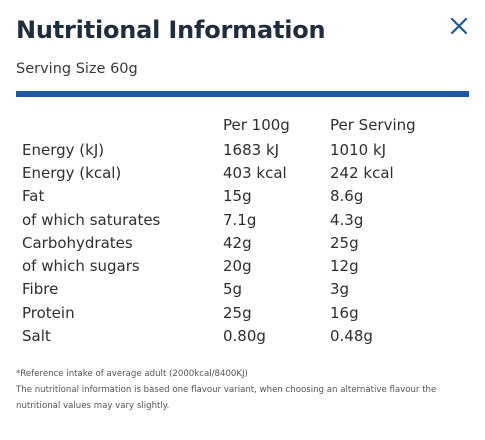  What do you see at coordinates (122, 125) in the screenshot?
I see `column-header-nutrient` at bounding box center [122, 125].